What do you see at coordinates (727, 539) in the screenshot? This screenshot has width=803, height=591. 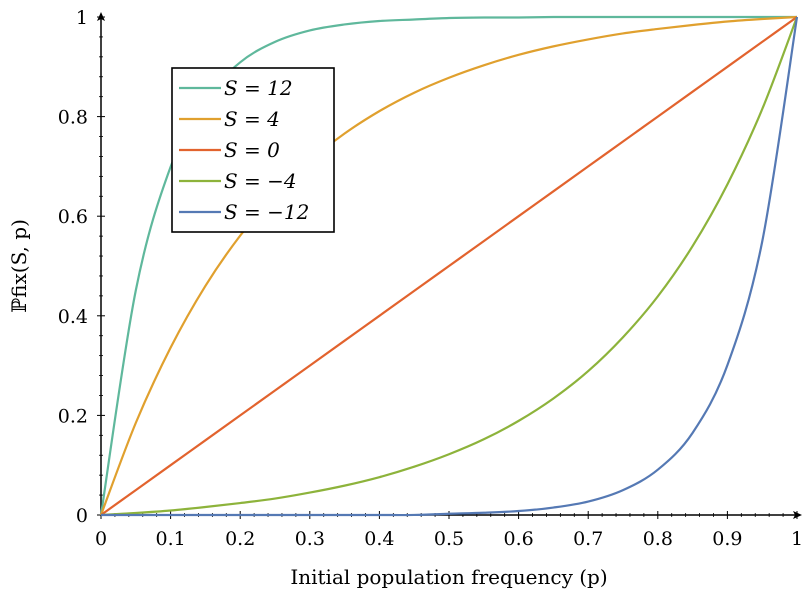 I see `x-tick-label: 0.9` at bounding box center [727, 539].